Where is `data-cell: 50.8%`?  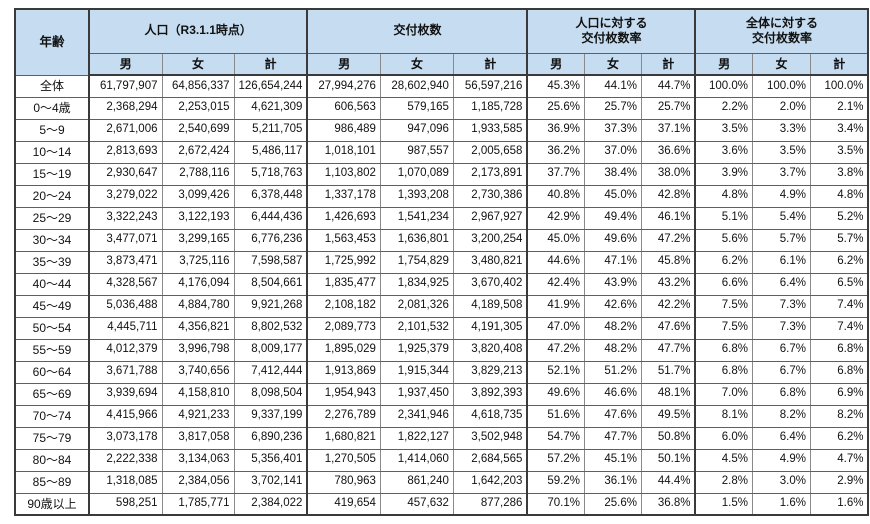 data-cell: 50.8% is located at coordinates (668, 438).